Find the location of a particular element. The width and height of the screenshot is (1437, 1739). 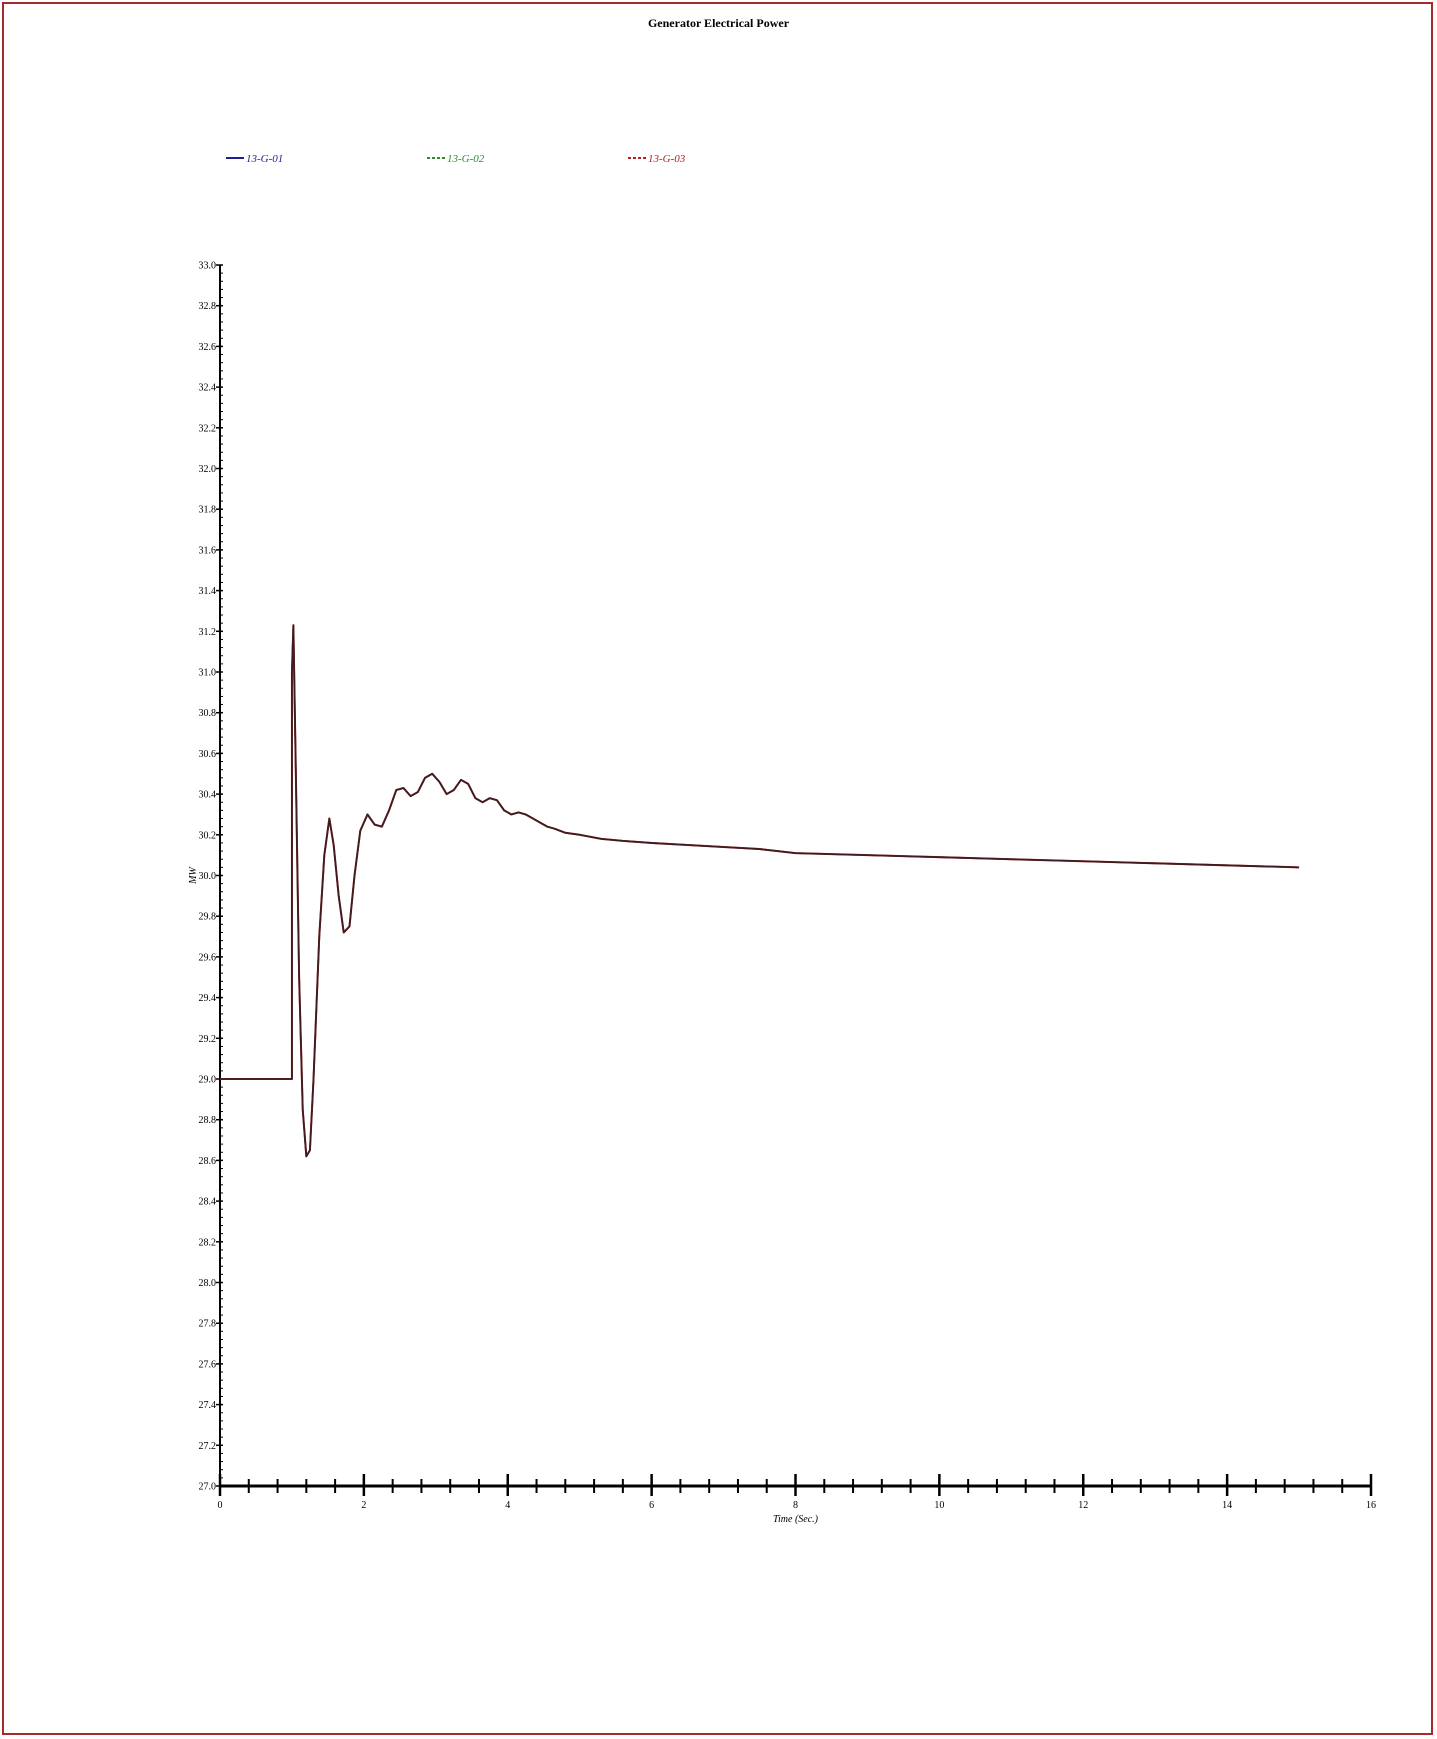

legend-label: 13-G-02 is located at coordinates (466, 159).